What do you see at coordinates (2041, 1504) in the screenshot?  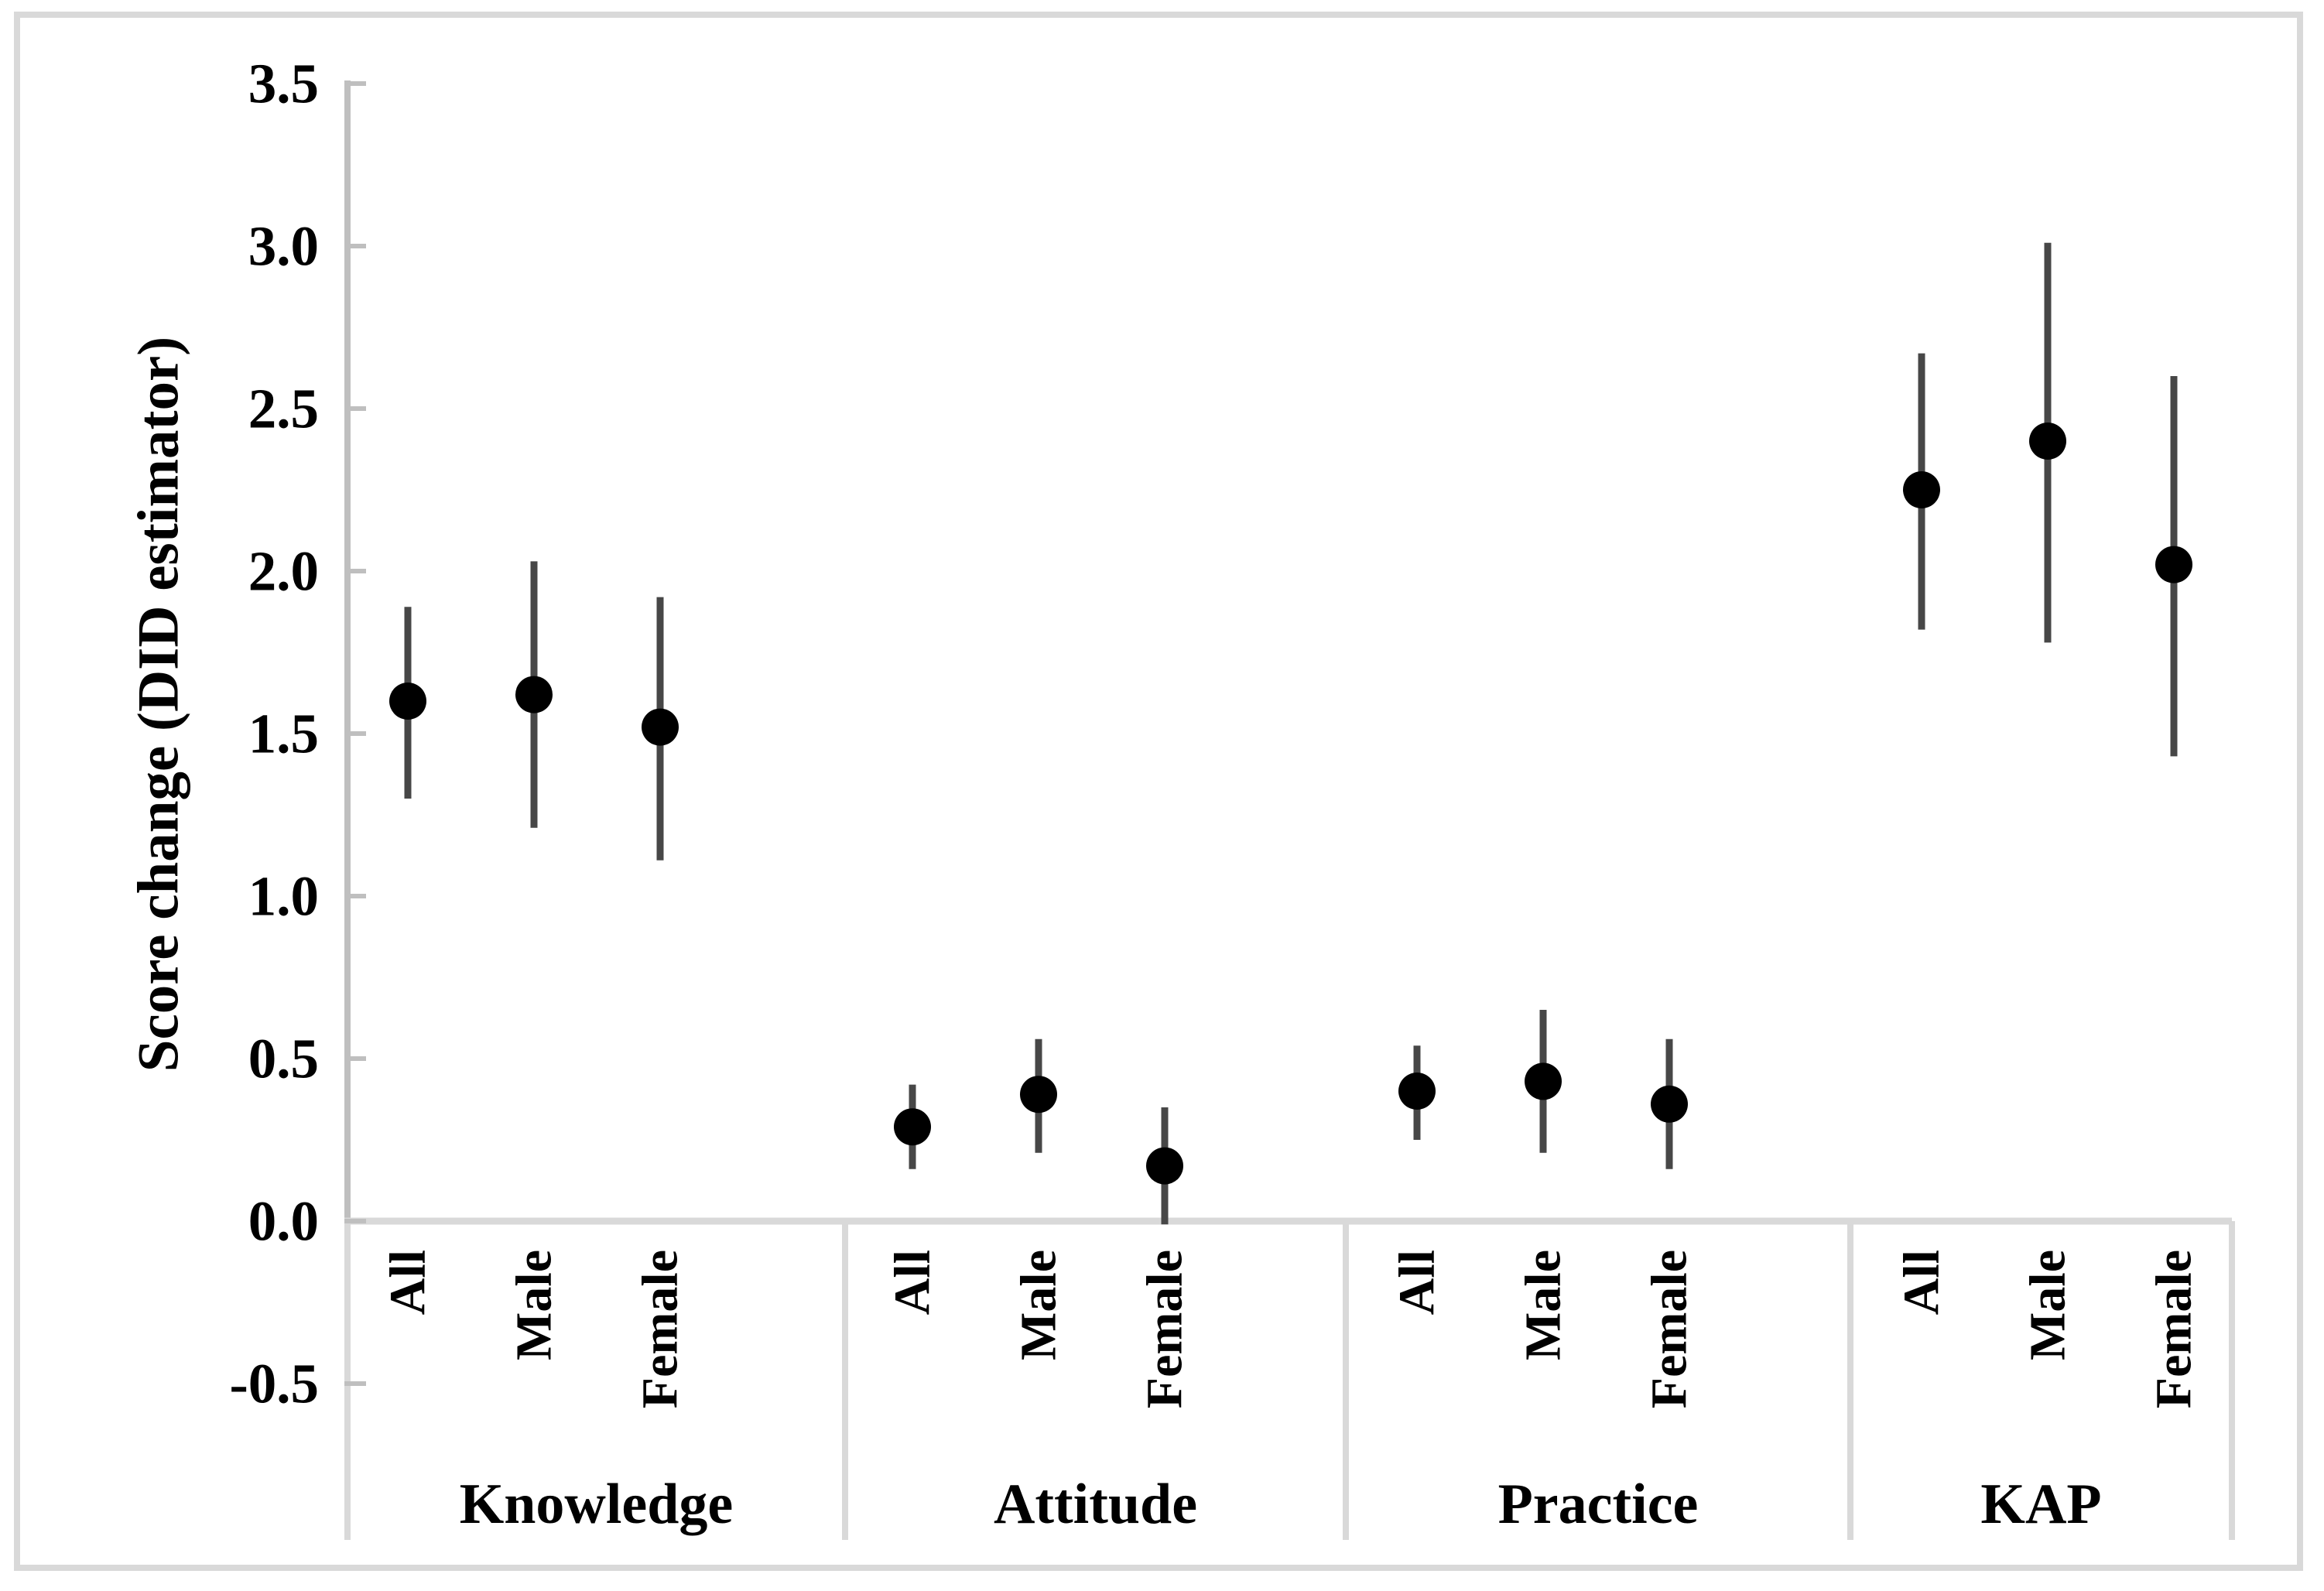 I see `group-label: KAP` at bounding box center [2041, 1504].